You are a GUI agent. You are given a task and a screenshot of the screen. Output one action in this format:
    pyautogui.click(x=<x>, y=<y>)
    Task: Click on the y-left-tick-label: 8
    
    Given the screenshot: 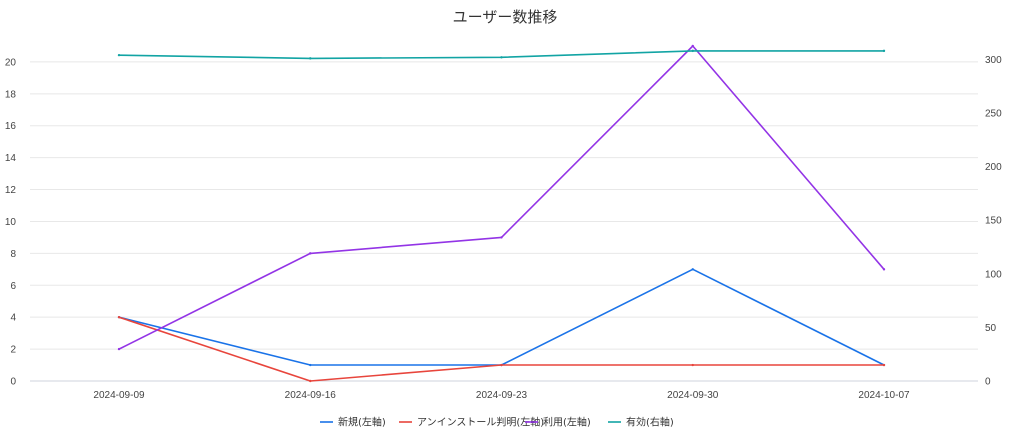 What is the action you would take?
    pyautogui.click(x=13, y=254)
    